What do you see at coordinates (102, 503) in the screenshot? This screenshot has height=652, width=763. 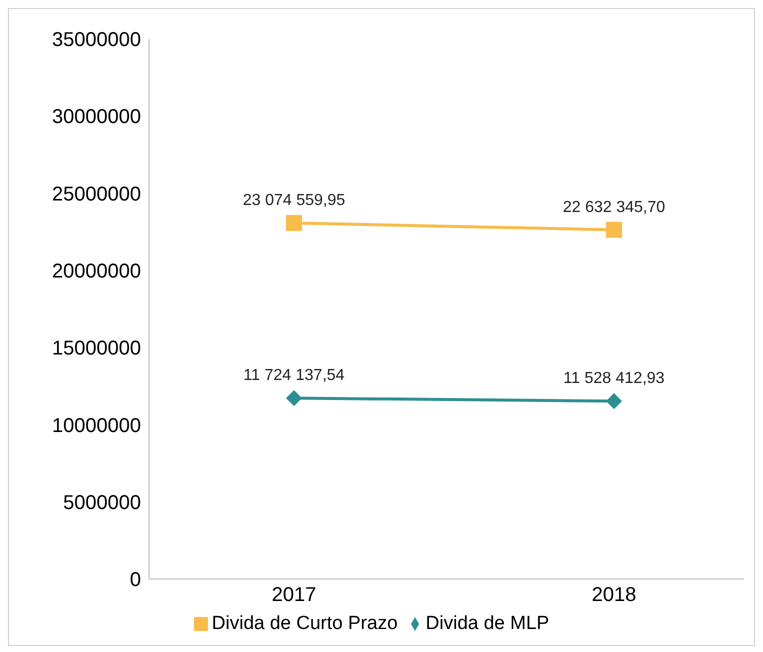 I see `y-tick-label: 5000000` at bounding box center [102, 503].